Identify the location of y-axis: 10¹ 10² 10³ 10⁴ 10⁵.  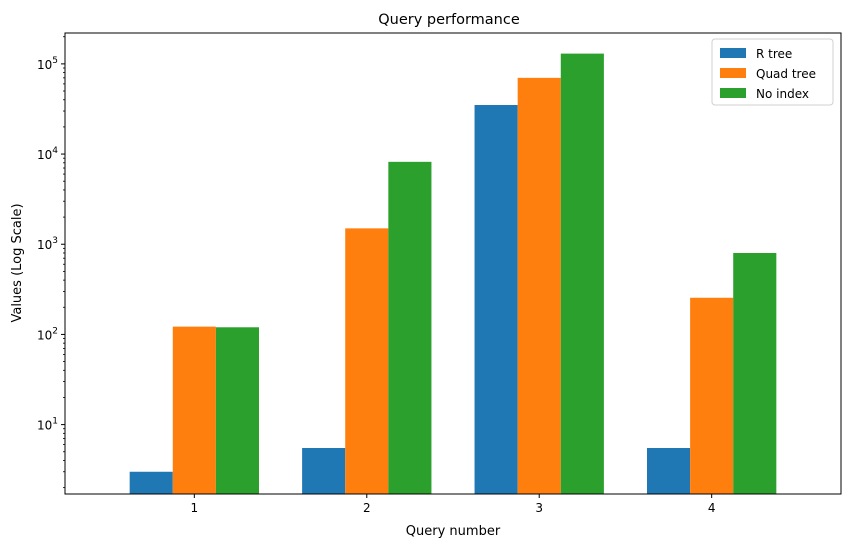
(51, 262).